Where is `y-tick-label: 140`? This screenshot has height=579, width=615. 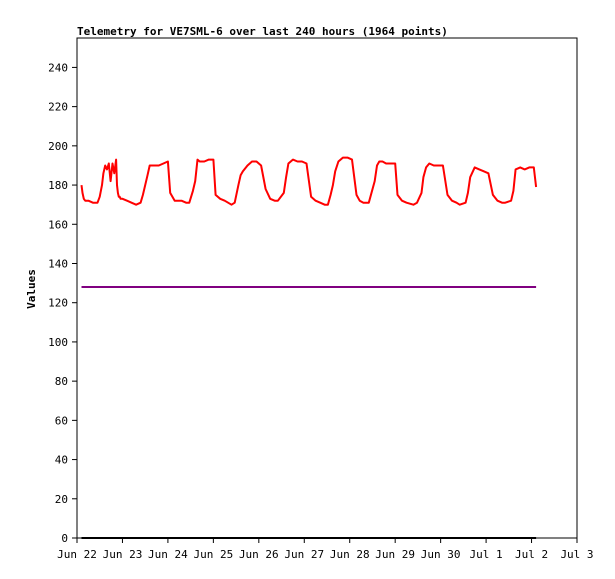 y-tick-label: 140 is located at coordinates (58, 263).